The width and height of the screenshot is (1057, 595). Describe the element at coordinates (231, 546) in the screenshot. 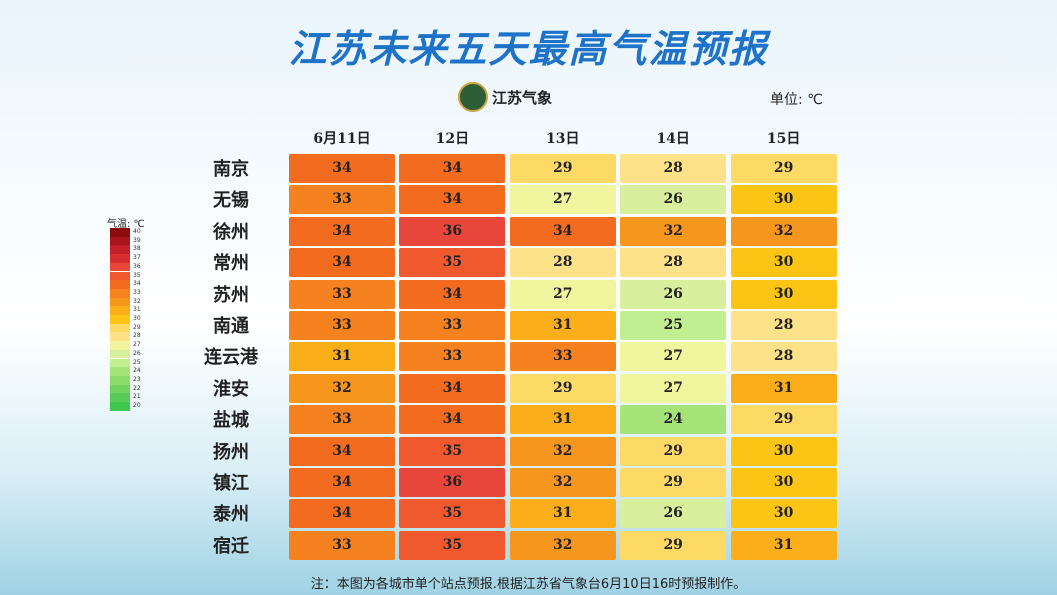

I see `row-name: 宿迁` at that location.